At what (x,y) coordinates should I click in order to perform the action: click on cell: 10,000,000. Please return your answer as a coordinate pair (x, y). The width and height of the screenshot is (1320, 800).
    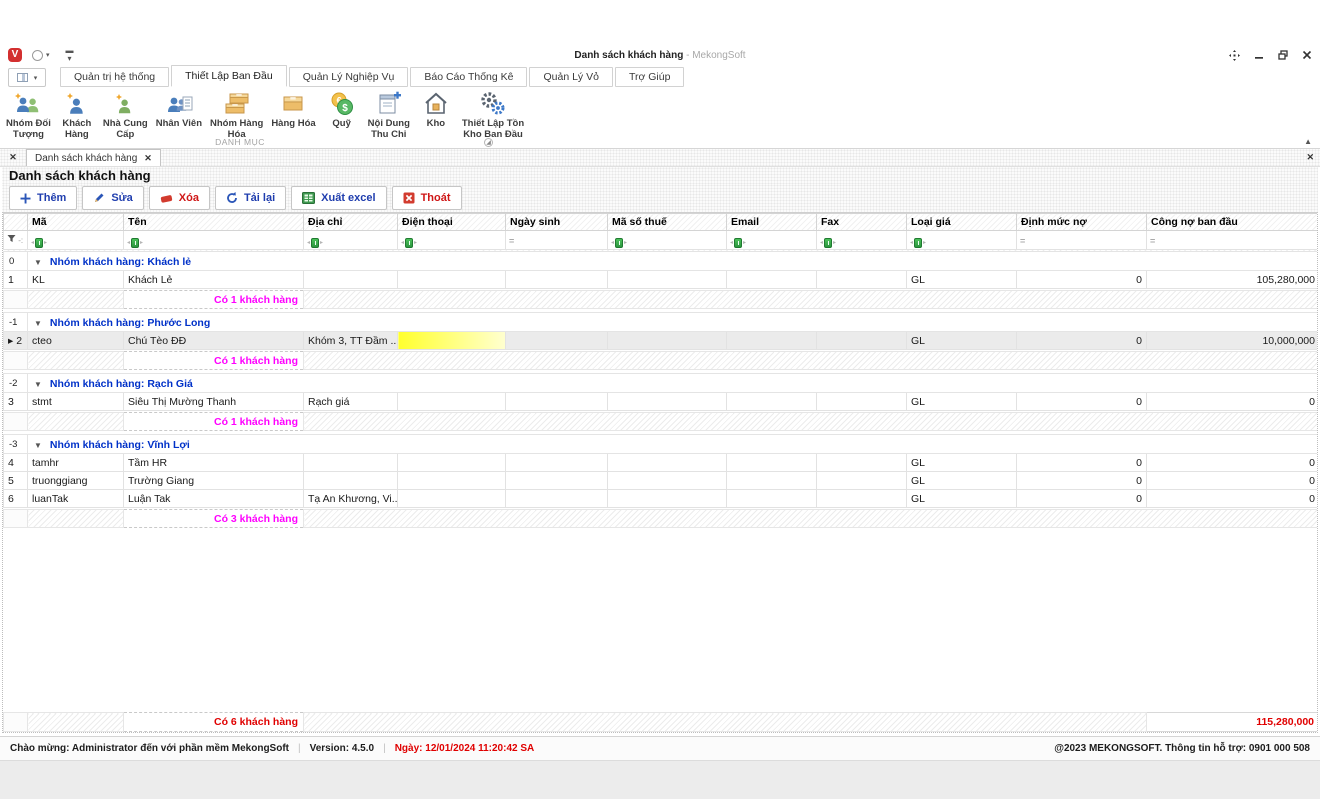
    Looking at the image, I should click on (1231, 340).